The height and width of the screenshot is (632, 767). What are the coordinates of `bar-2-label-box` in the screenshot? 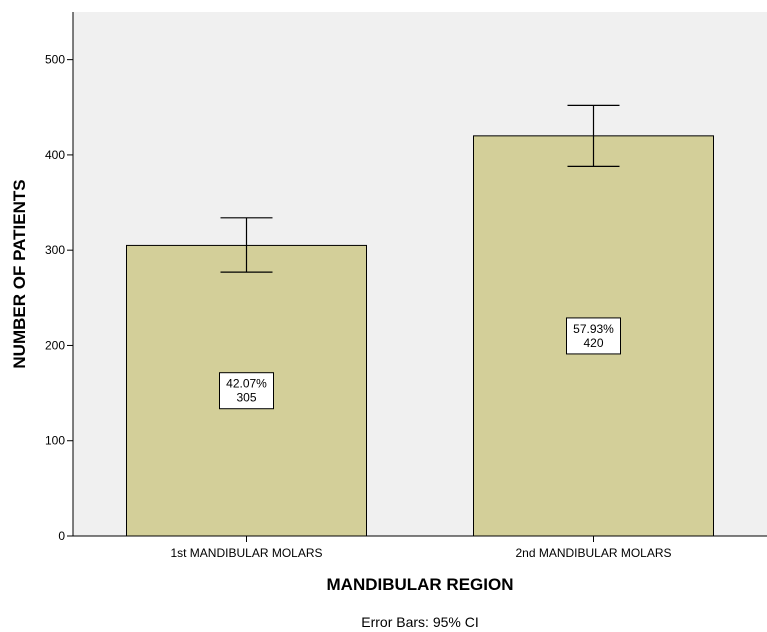 It's located at (593, 336).